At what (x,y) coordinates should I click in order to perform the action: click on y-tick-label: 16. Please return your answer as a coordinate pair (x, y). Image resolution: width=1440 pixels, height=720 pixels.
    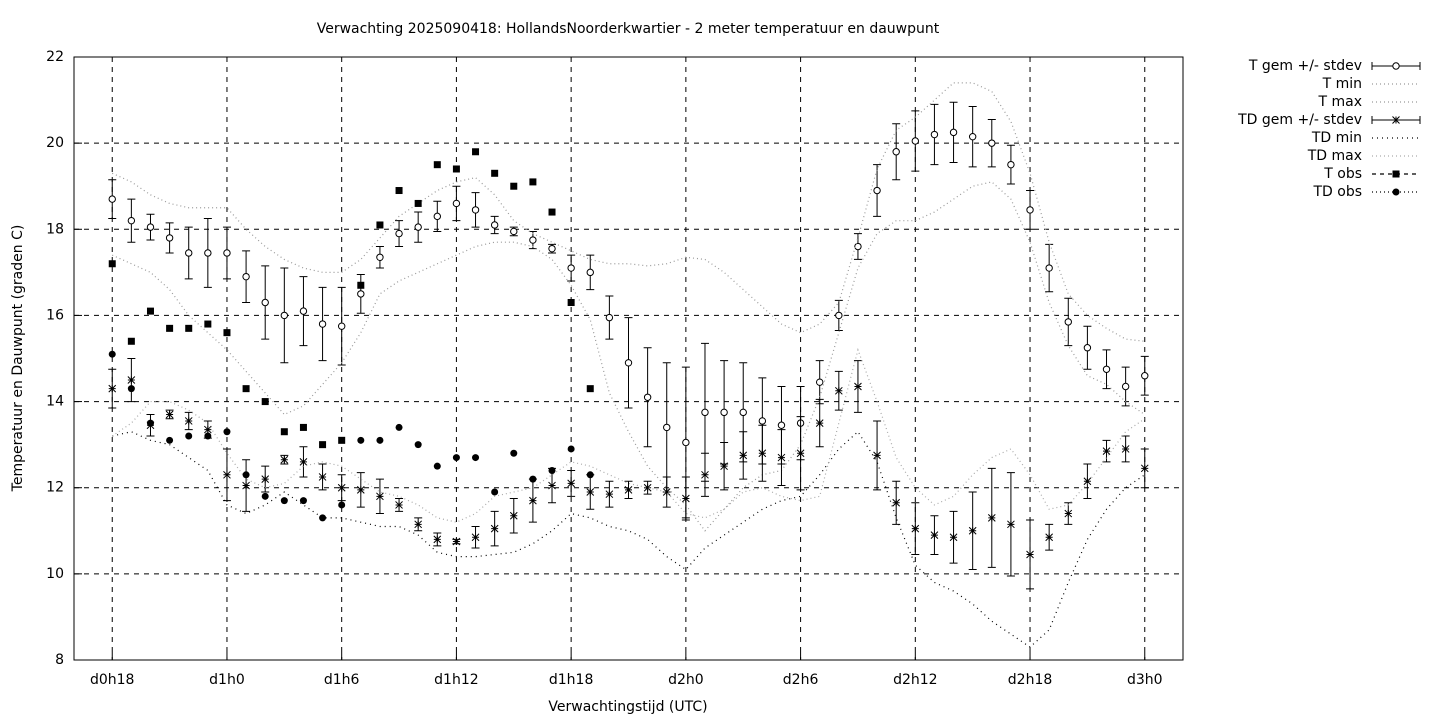
    Looking at the image, I should click on (55, 315).